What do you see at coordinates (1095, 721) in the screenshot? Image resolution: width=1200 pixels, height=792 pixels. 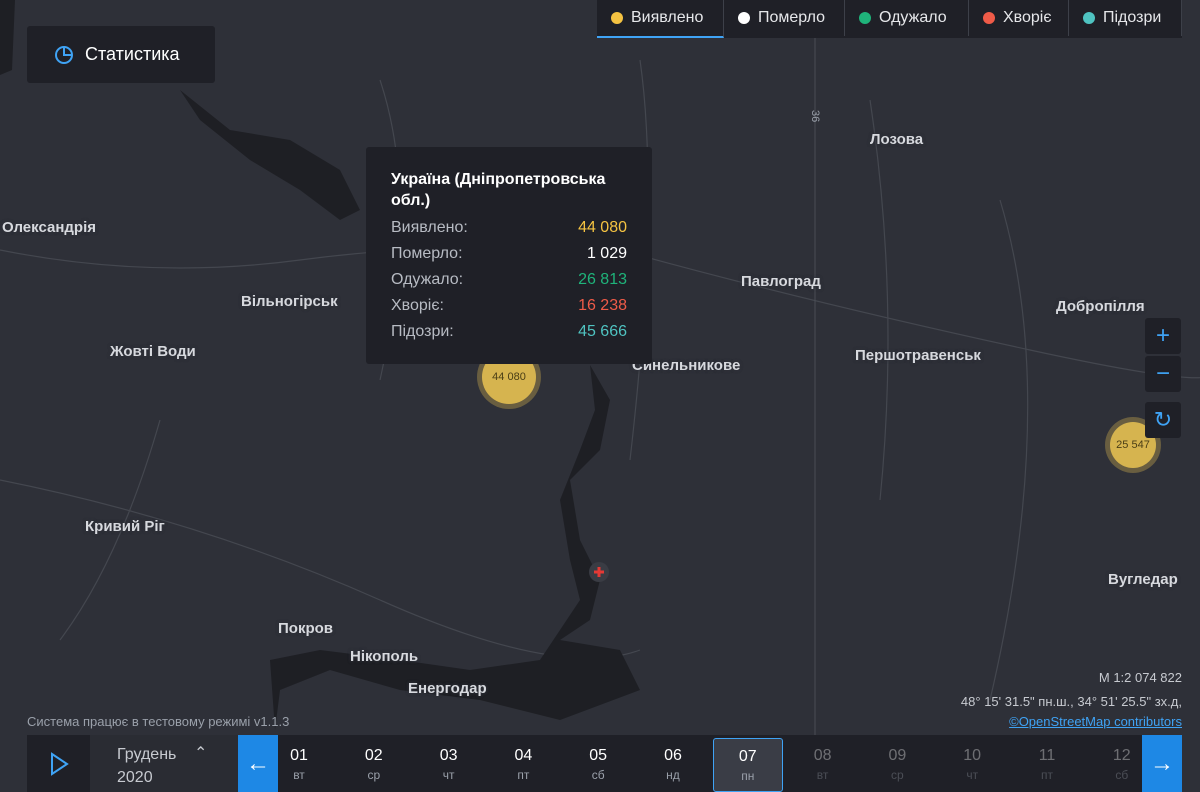 I see `attribution: ©OpenStreetMap contributors` at bounding box center [1095, 721].